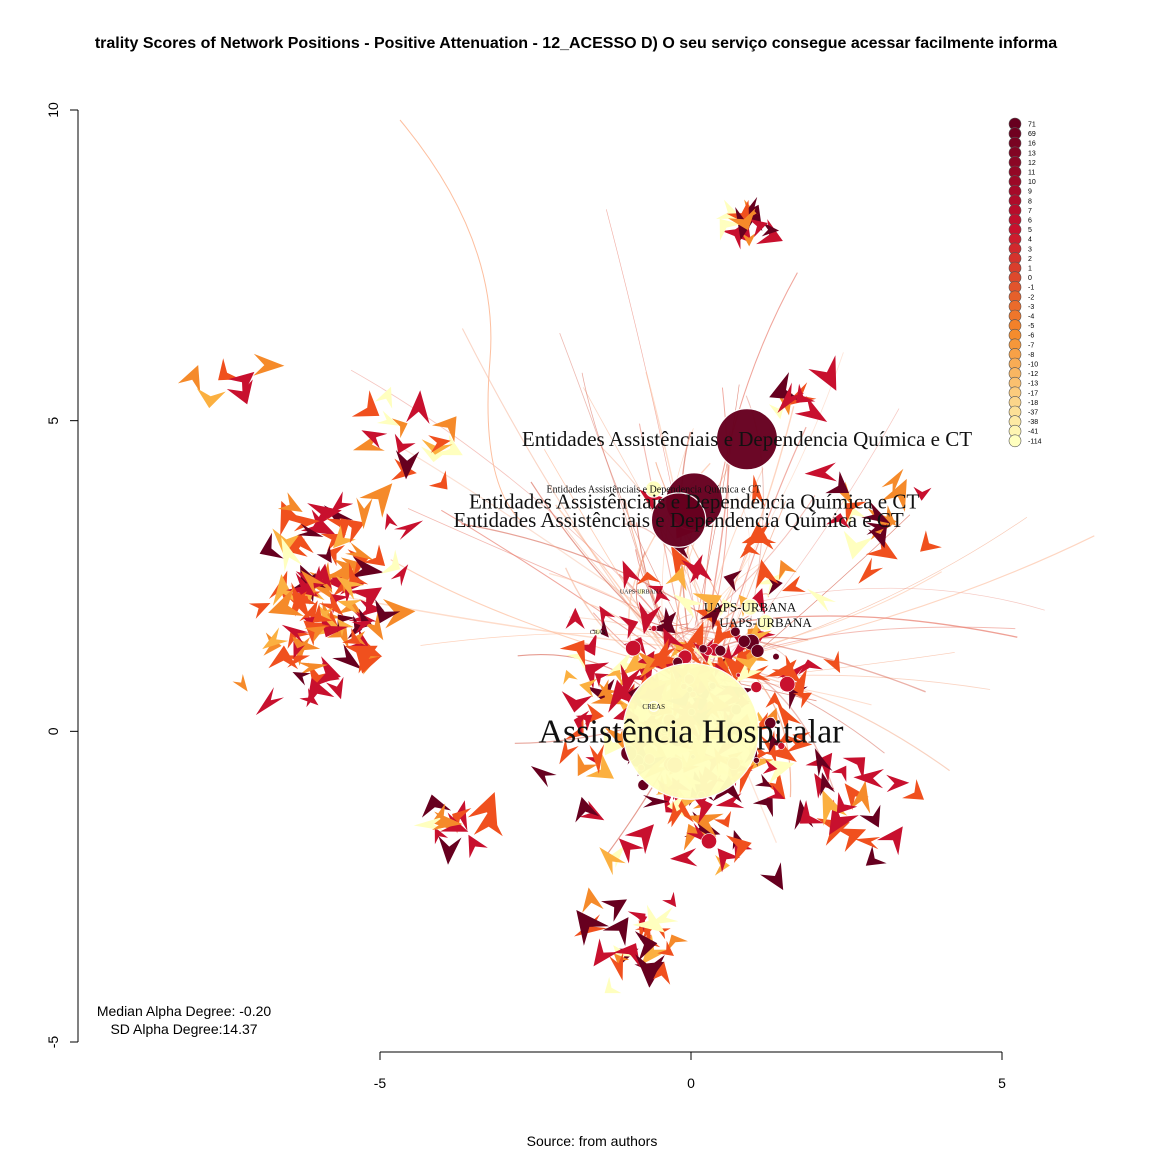 The height and width of the screenshot is (1152, 1152). What do you see at coordinates (1032, 125) in the screenshot?
I see `legend-label: 71` at bounding box center [1032, 125].